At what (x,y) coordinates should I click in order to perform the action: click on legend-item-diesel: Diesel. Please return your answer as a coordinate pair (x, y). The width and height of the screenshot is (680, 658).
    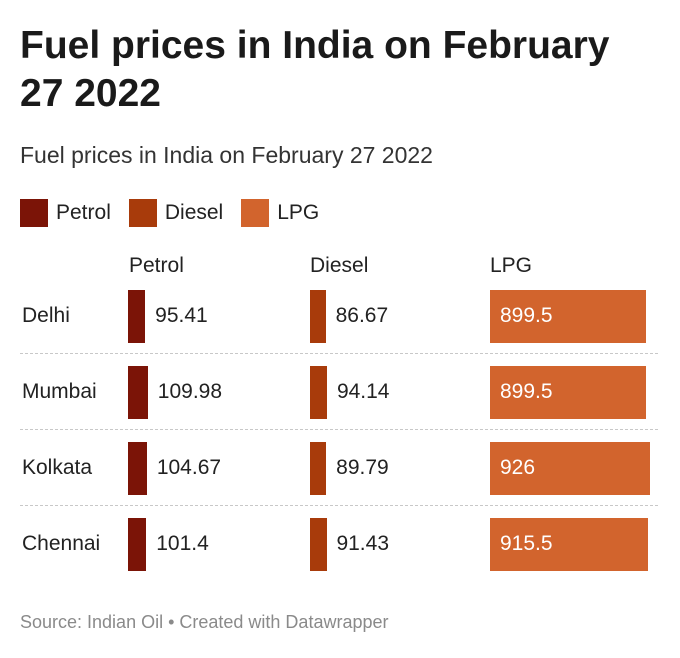
    Looking at the image, I should click on (176, 213).